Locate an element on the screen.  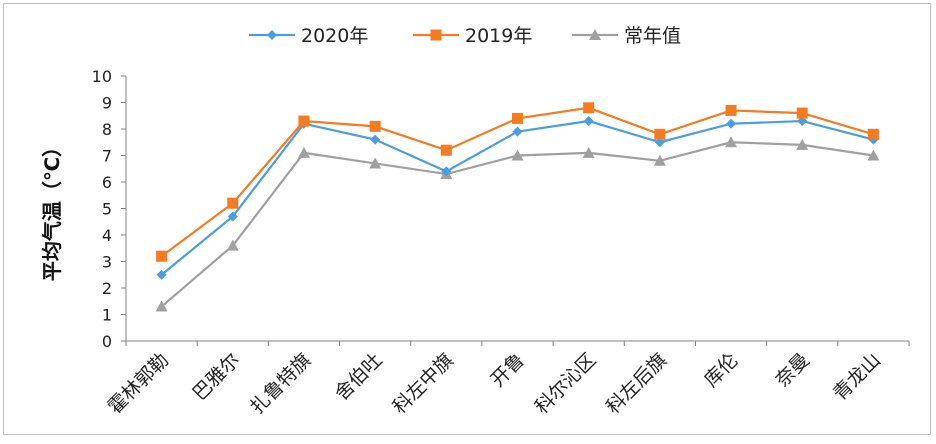
legend: 2020年 2019年 常年值 is located at coordinates (465, 36).